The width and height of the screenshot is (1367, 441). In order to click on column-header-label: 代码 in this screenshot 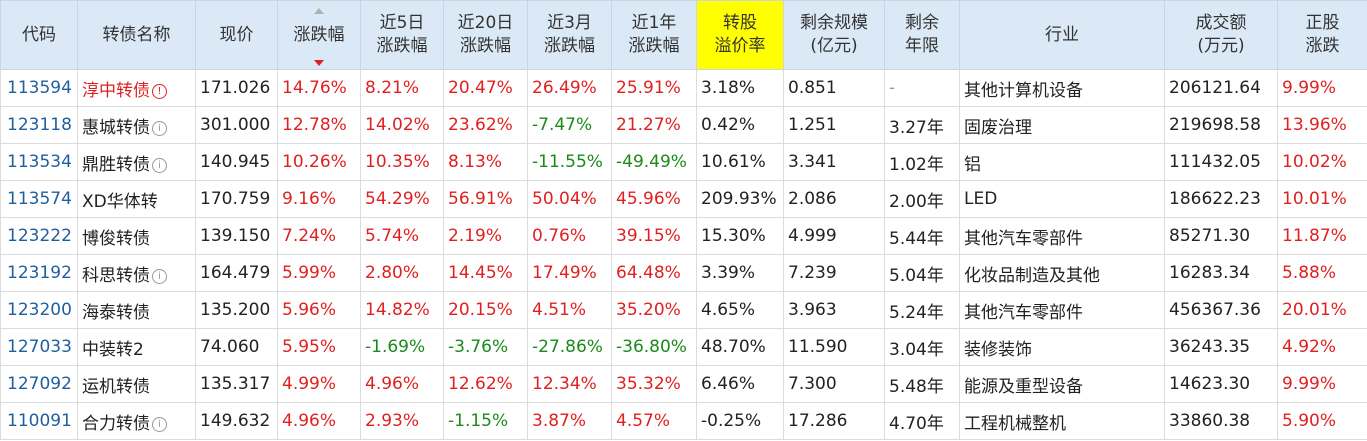, I will do `click(39, 35)`.